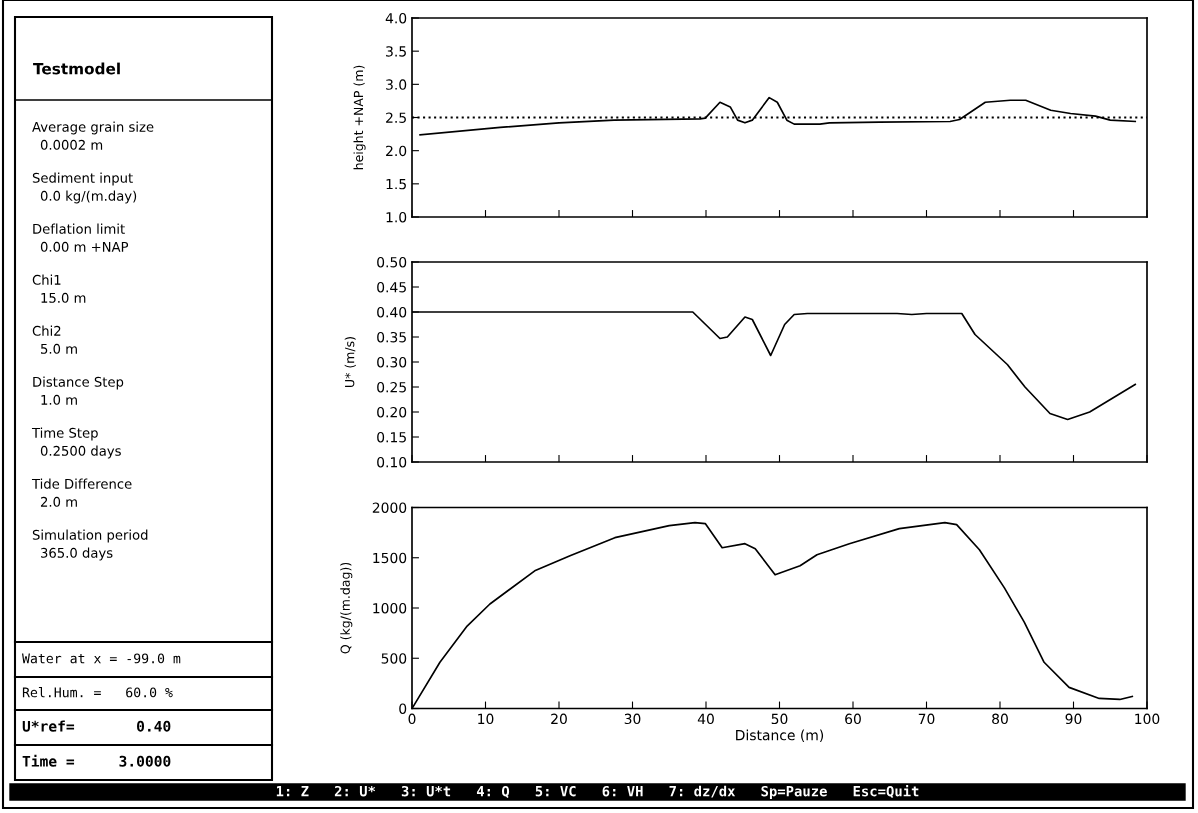 Image resolution: width=1198 pixels, height=813 pixels. I want to click on text: Tide Difference, so click(81, 483).